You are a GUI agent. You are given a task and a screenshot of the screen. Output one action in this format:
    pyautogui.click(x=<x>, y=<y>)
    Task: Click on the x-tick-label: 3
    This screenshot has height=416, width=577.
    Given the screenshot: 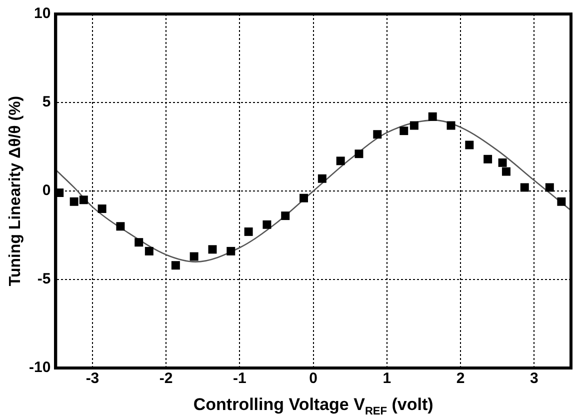 What is the action you would take?
    pyautogui.click(x=534, y=379)
    